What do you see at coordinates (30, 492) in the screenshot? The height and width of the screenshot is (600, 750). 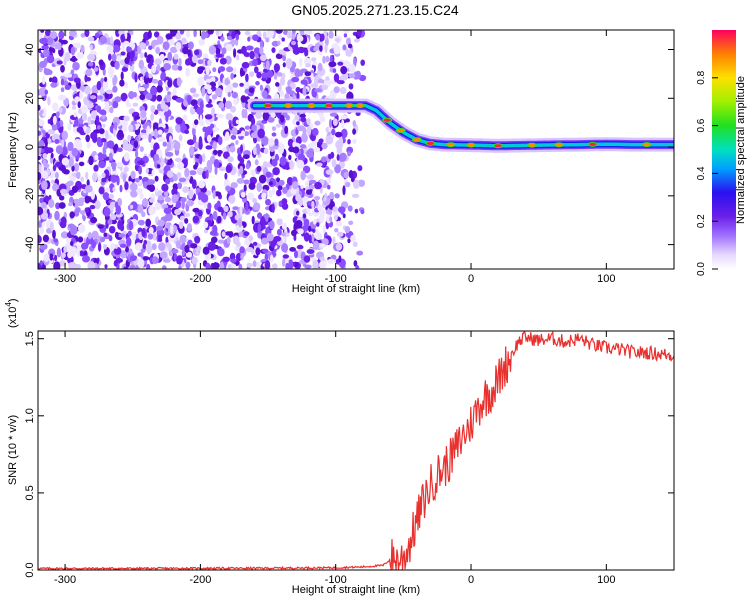 I see `y-tick-label: 0.5` at bounding box center [30, 492].